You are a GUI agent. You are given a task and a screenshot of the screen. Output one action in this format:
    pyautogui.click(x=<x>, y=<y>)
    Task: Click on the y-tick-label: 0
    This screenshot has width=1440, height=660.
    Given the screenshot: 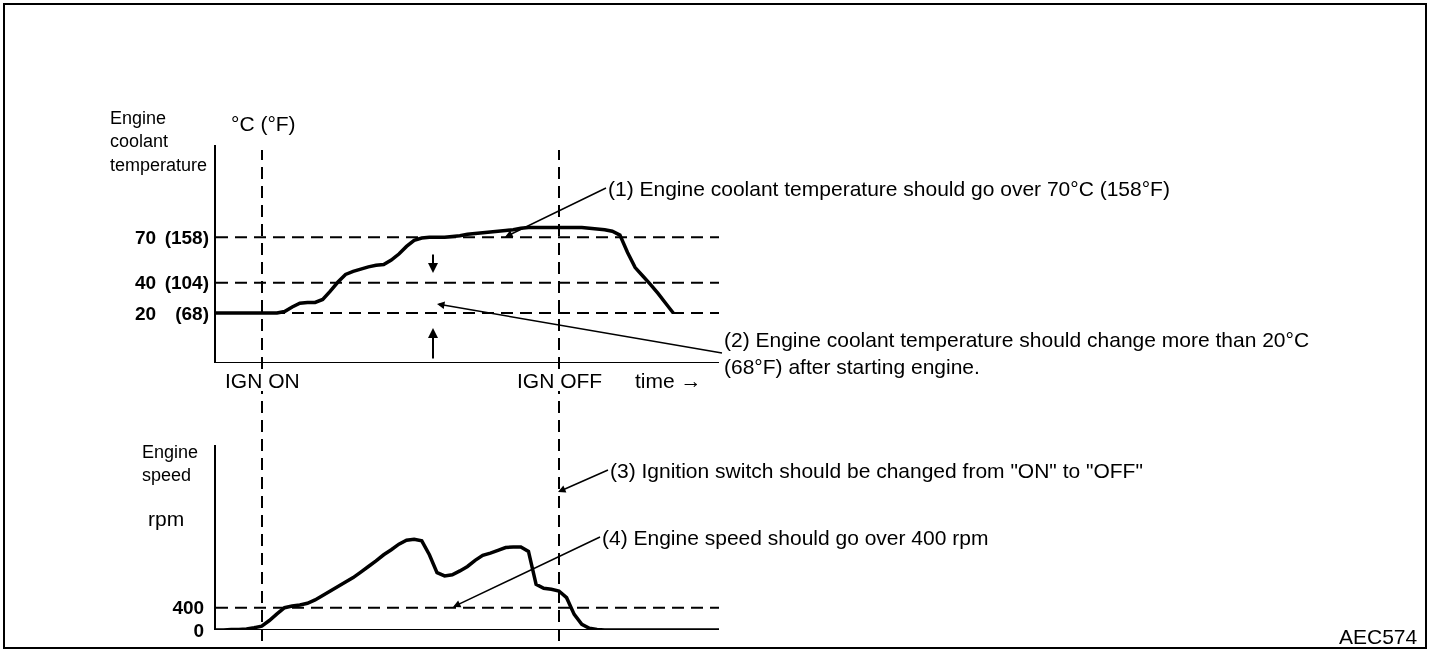 What is the action you would take?
    pyautogui.click(x=199, y=630)
    